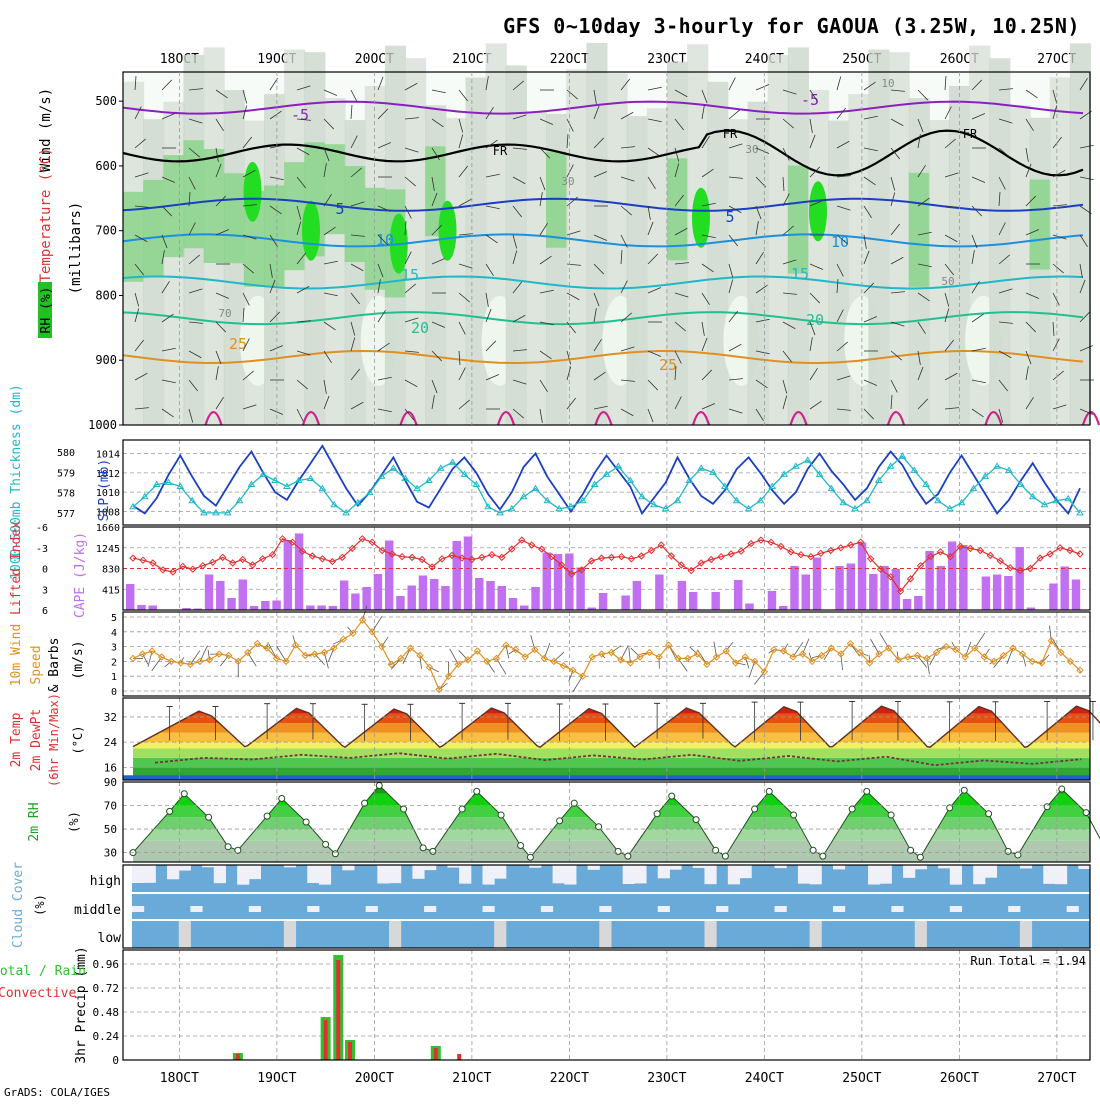 This screenshot has height=1104, width=1100. What do you see at coordinates (471, 1078) in the screenshot?
I see `date-label-bottom: 21OCT` at bounding box center [471, 1078].